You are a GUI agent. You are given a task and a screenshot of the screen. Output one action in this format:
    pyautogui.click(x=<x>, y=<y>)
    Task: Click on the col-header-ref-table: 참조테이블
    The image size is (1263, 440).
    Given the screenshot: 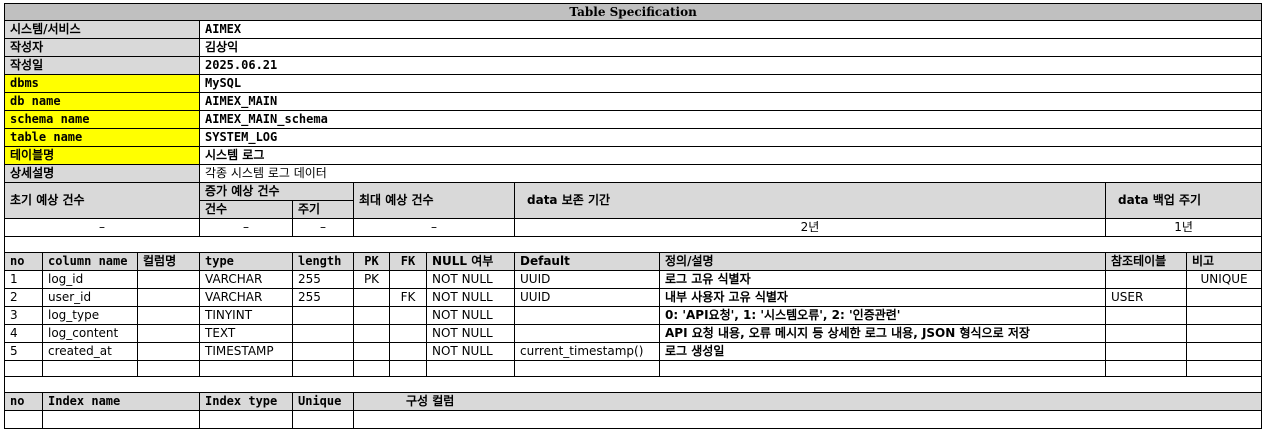 What is the action you would take?
    pyautogui.click(x=1146, y=261)
    